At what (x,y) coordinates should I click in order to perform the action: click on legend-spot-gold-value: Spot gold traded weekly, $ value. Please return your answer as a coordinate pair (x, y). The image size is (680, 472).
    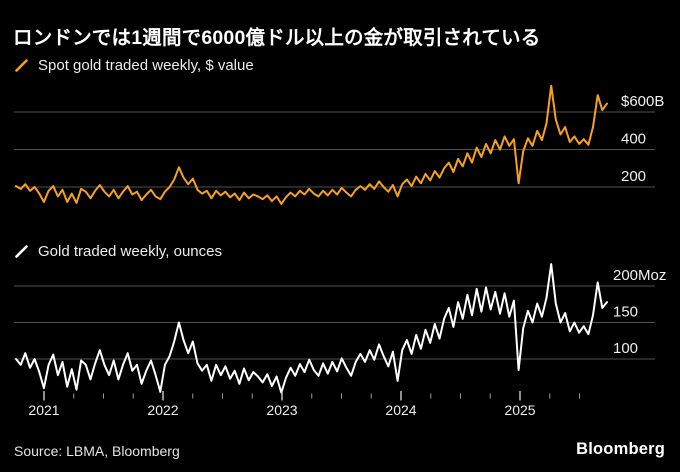
    Looking at the image, I should click on (134, 65).